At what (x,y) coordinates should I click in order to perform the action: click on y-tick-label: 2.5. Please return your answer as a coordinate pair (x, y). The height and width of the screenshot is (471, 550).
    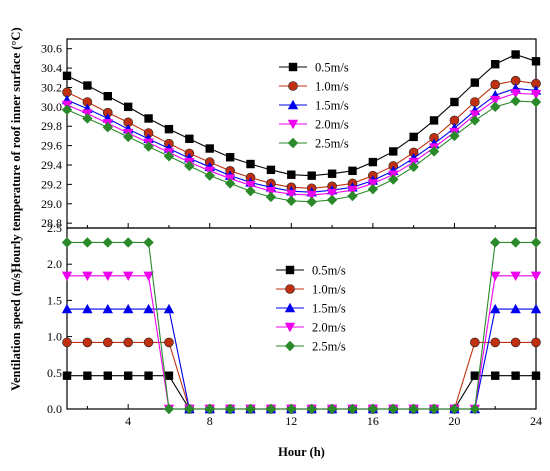
    Looking at the image, I should click on (54, 228).